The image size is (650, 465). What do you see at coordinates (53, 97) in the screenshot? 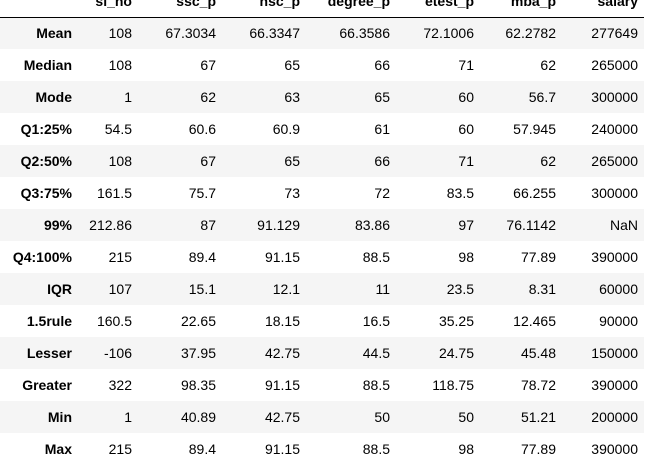
I see `row-label: Mode` at bounding box center [53, 97].